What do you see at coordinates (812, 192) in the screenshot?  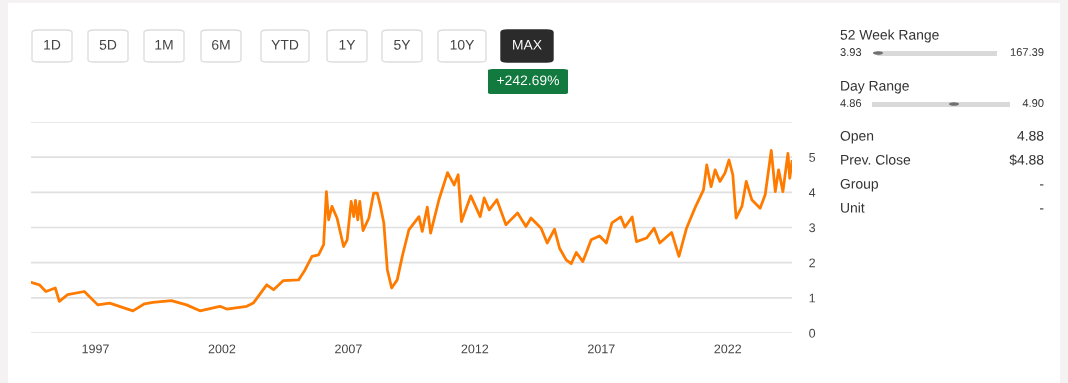 I see `y-tick-label: 4` at bounding box center [812, 192].